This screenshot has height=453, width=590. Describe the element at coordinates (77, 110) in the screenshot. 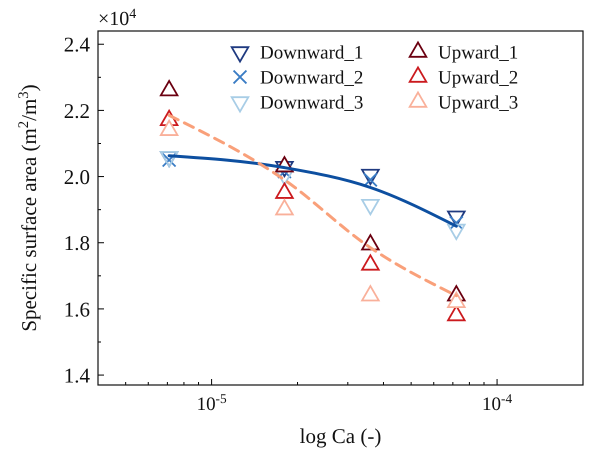

I see `y-tick-label: 2.2` at that location.